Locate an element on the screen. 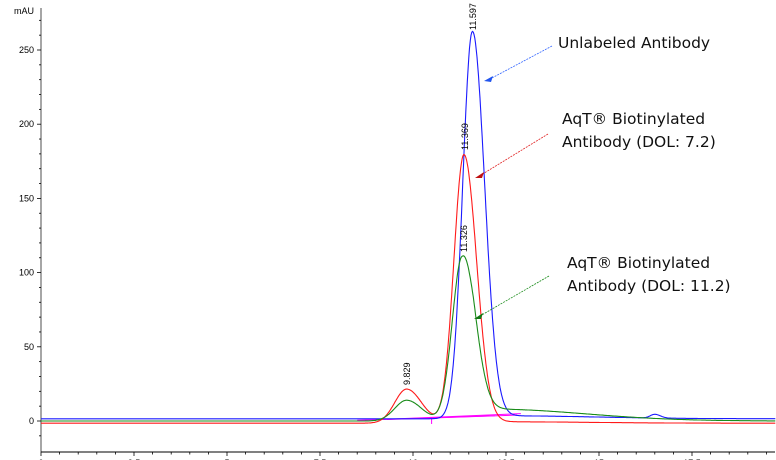 This screenshot has width=776, height=460. x-tick-label: 5 is located at coordinates (226, 459).